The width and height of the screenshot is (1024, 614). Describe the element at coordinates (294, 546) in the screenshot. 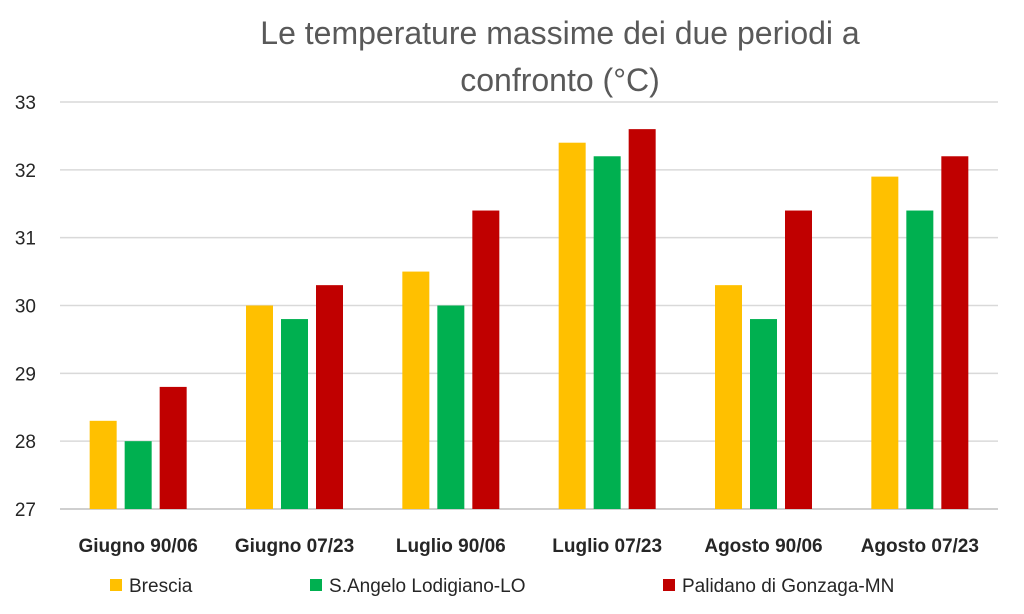

I see `x-tick-label: Giugno 07/23` at that location.